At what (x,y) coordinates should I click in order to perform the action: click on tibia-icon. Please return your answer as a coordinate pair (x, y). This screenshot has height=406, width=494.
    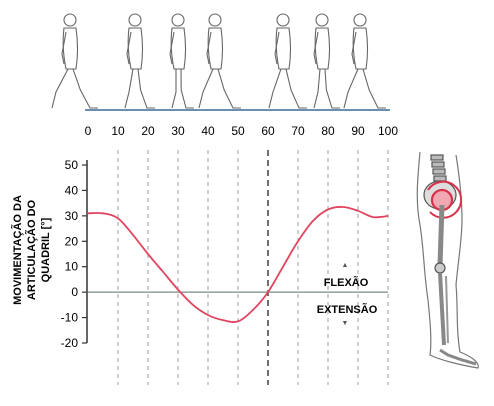
    Looking at the image, I should click on (442, 309).